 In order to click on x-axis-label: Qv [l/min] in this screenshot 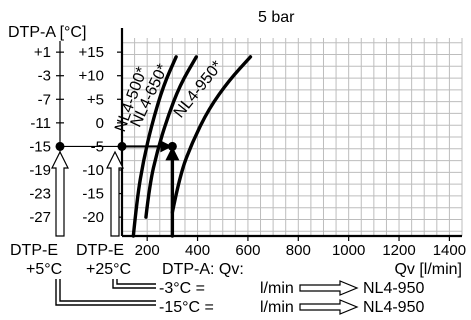, I will do `click(428, 269)`.